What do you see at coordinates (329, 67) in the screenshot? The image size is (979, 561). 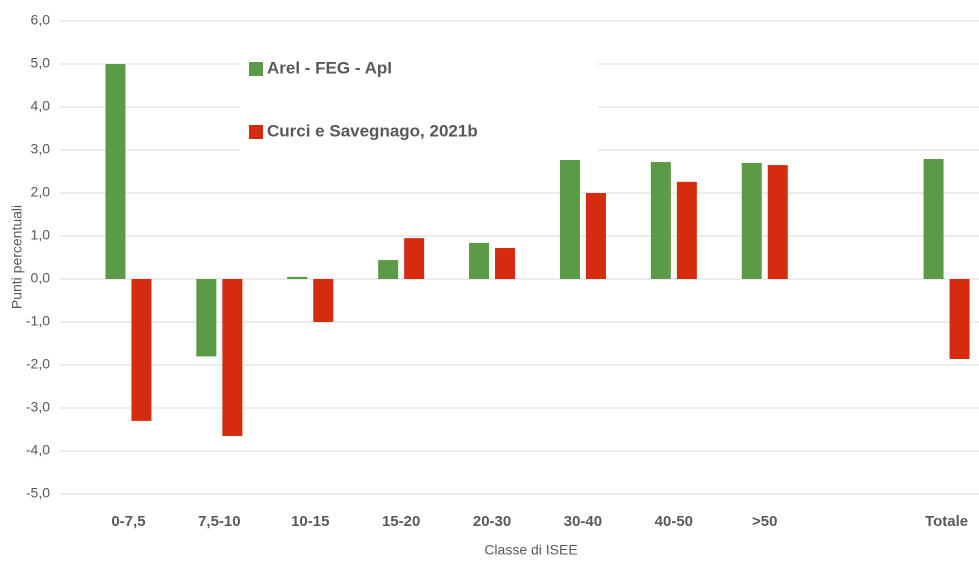 I see `legend-label: Arel - FEG - ApI` at bounding box center [329, 67].